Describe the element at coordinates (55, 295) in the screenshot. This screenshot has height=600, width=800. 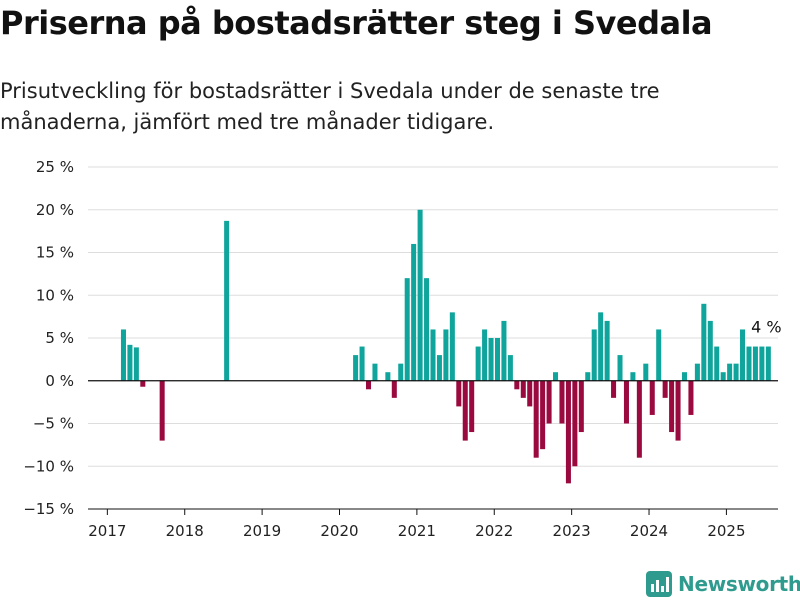
I see `y-tick-label: 10 %` at that location.